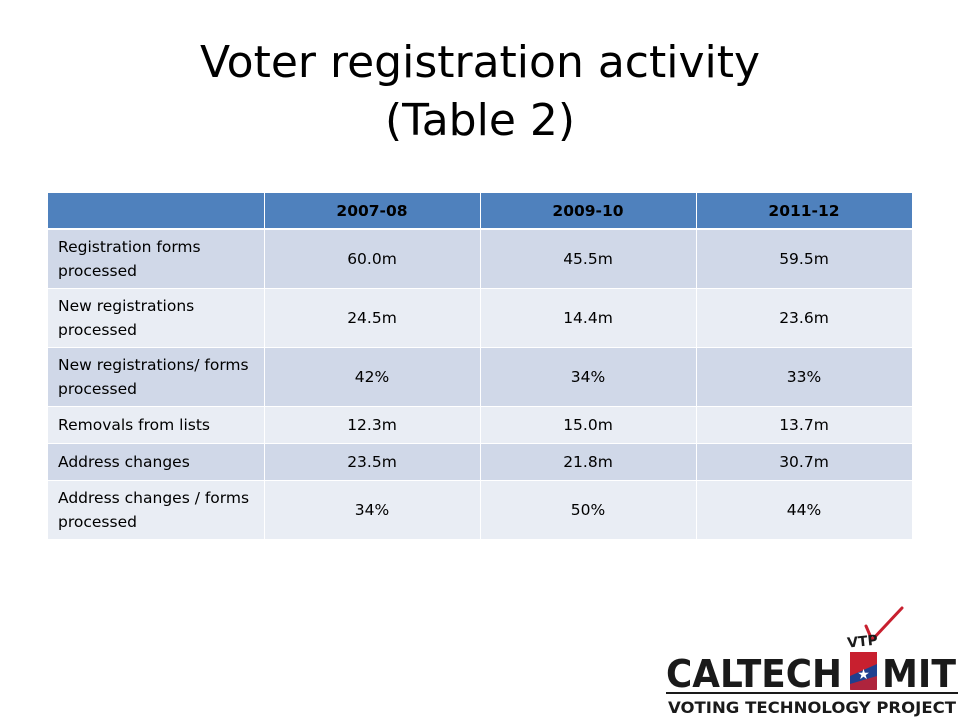 This screenshot has width=960, height=720. I want to click on row-label: New registrations processed, so click(156, 318).